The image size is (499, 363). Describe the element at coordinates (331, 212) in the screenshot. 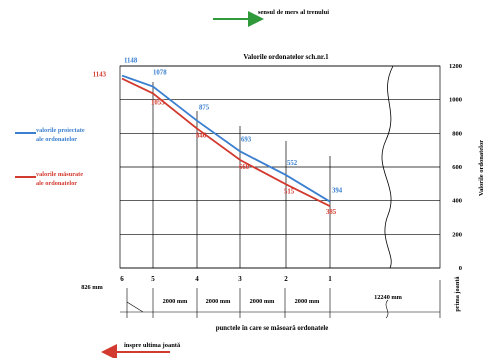

I see `data-label: 385` at that location.